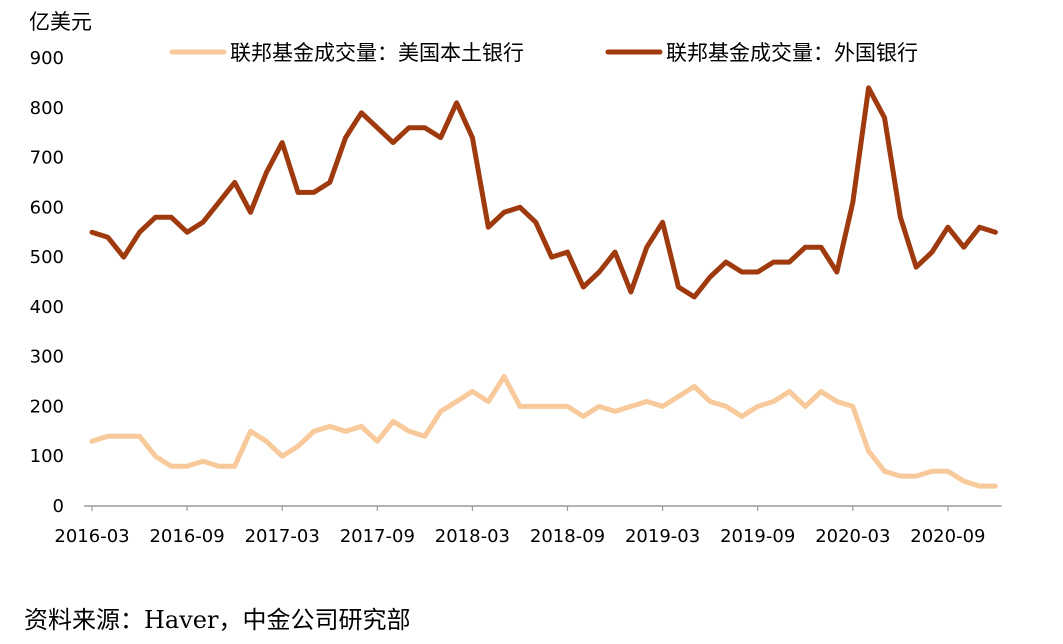 The width and height of the screenshot is (1063, 644). I want to click on x-tick-label: 2019-09, so click(757, 536).